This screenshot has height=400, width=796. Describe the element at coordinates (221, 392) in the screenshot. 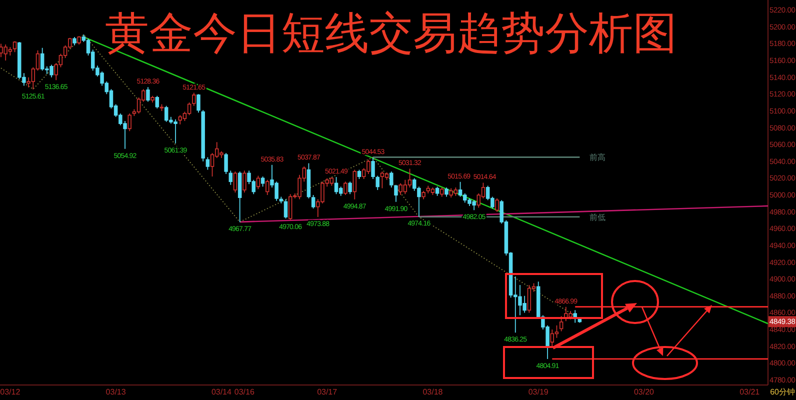

I see `x-tick-label: 03/14` at that location.